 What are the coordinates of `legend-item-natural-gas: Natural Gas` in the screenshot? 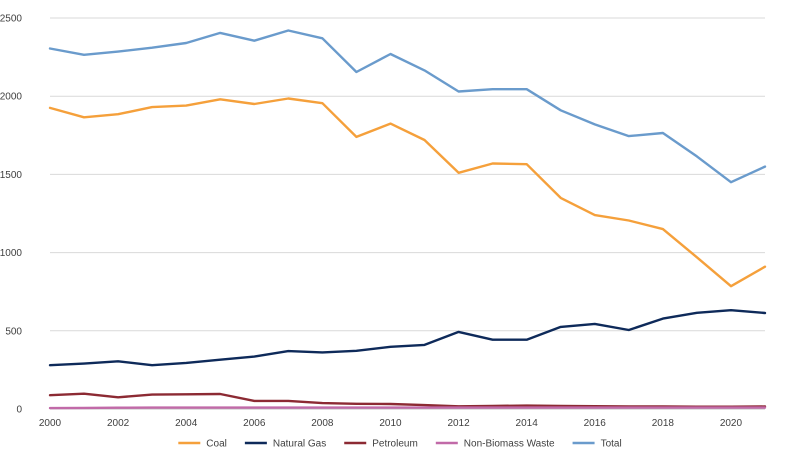 It's located at (285, 444).